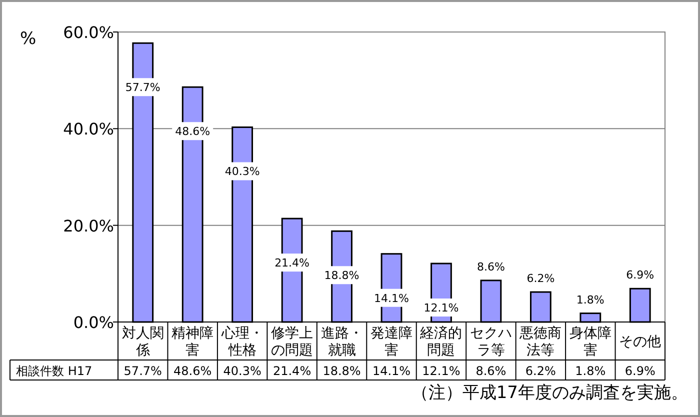 The image size is (700, 417). Describe the element at coordinates (143, 371) in the screenshot. I see `data-label: 57.7%` at that location.